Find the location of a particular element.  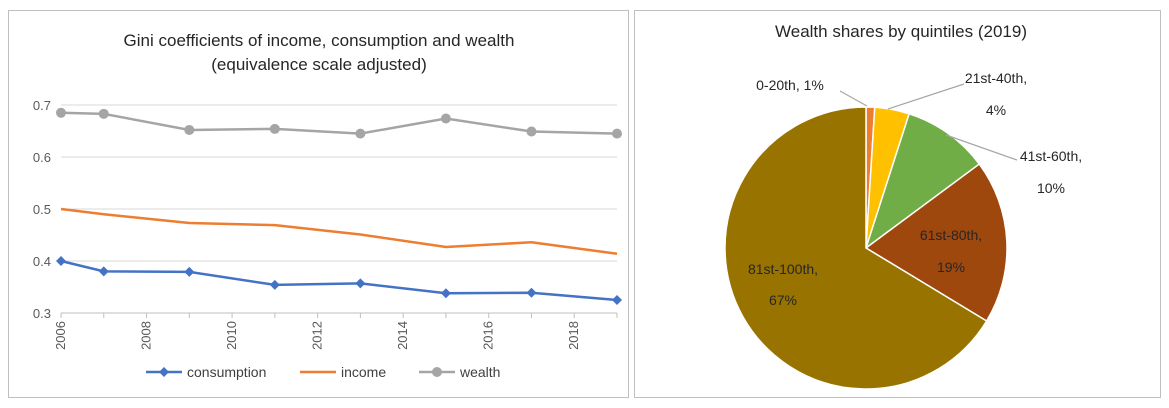

slice-value: 4% is located at coordinates (996, 110).